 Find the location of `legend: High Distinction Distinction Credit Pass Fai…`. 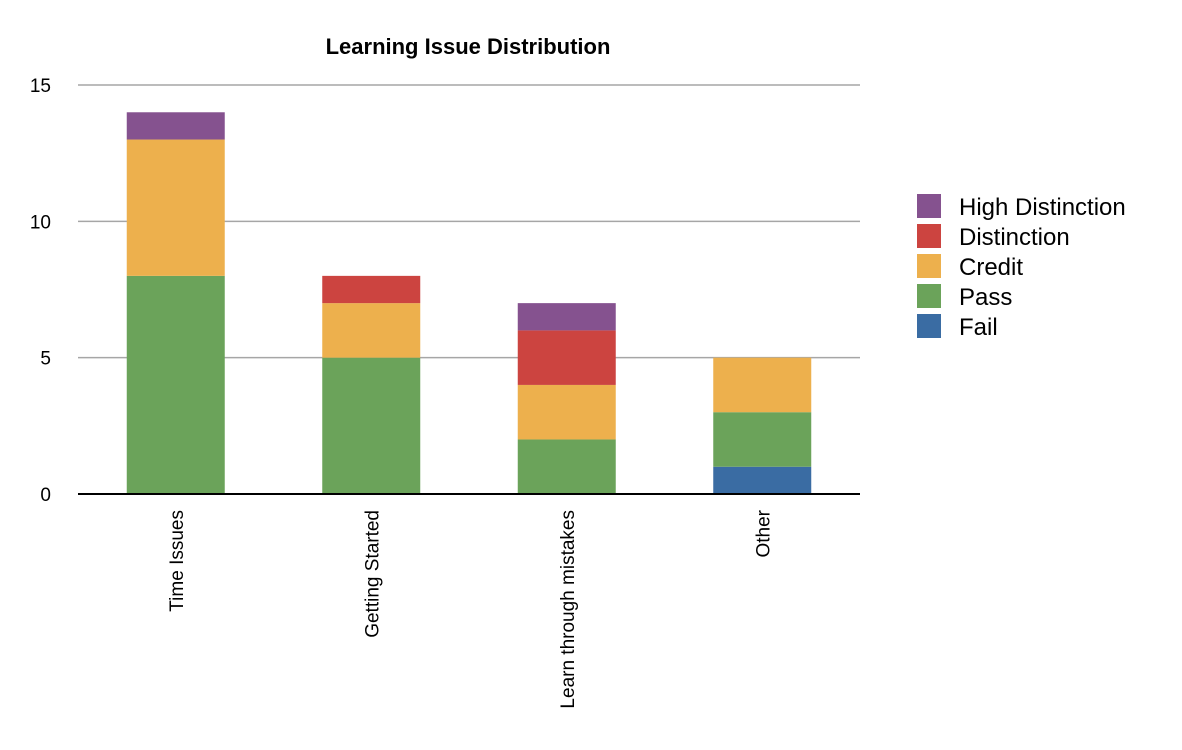

legend: High Distinction Distinction Credit Pass Fai… is located at coordinates (1021, 267).